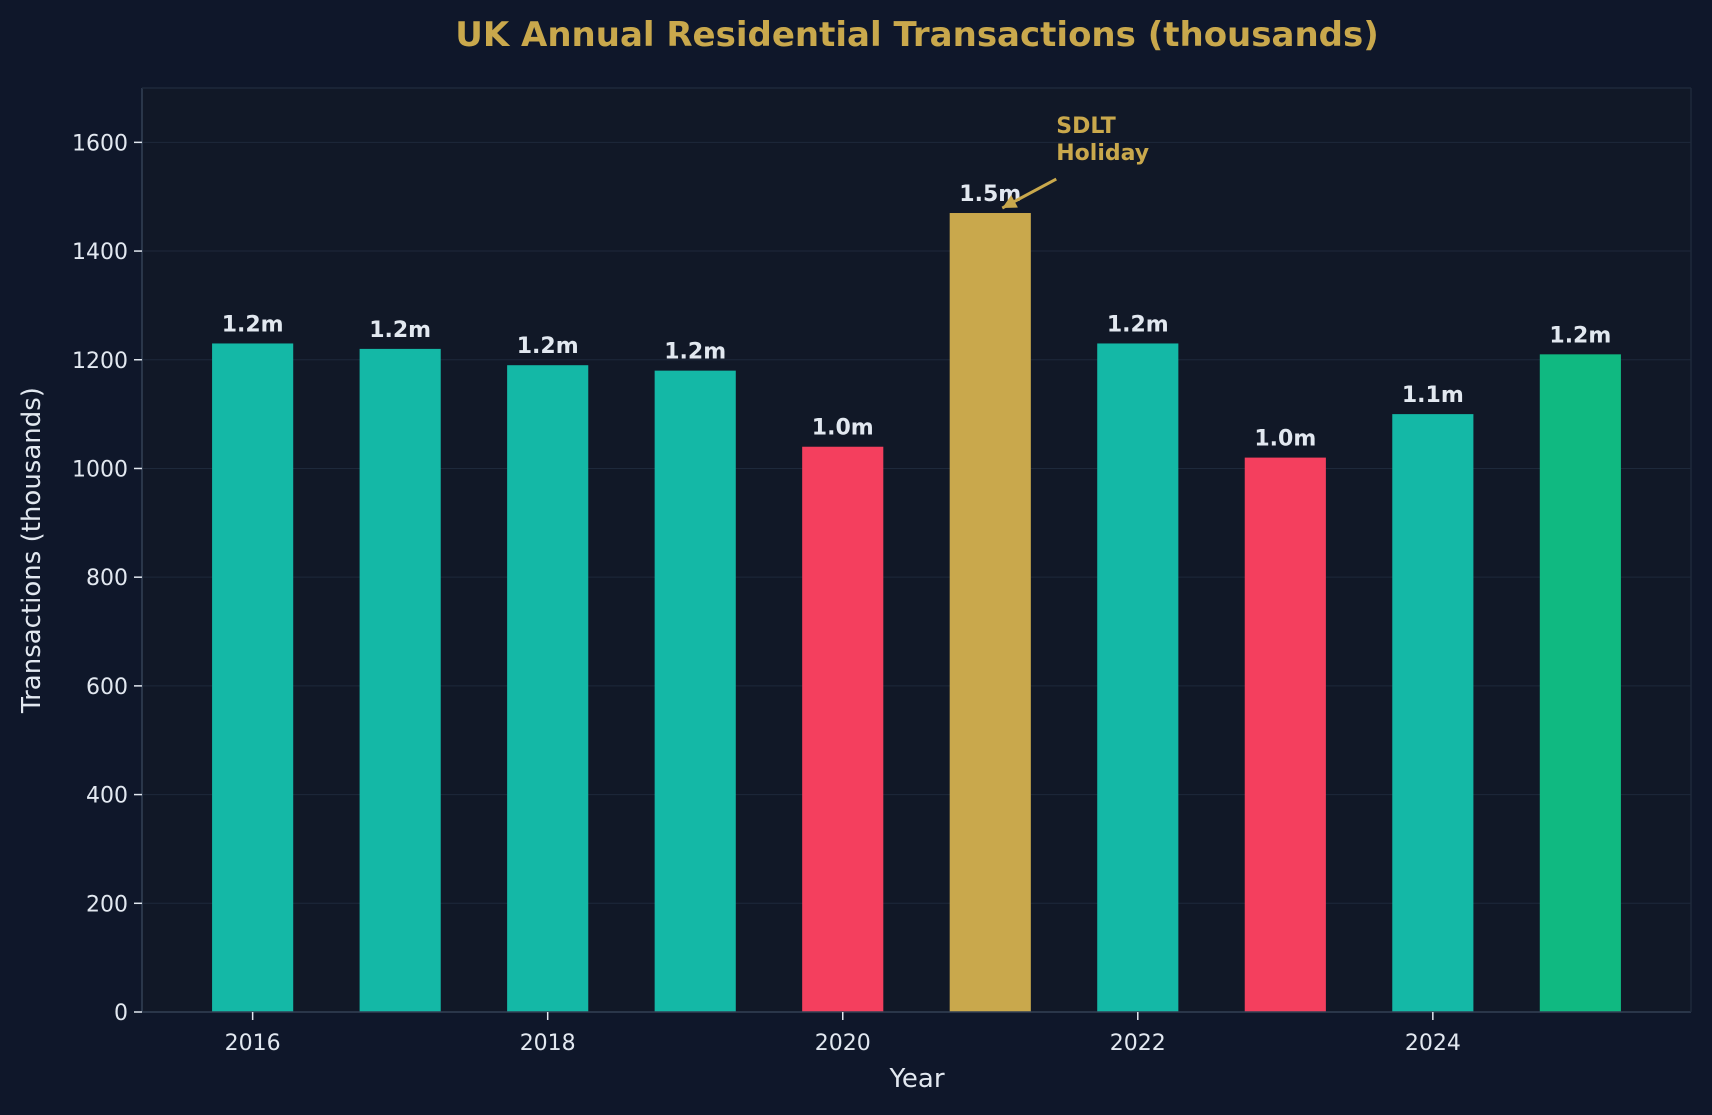  What do you see at coordinates (121, 1013) in the screenshot?
I see `y-tick-label: 0` at bounding box center [121, 1013].